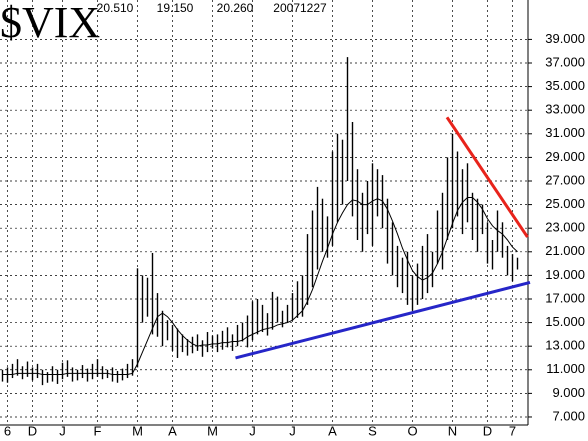 Image resolution: width=588 pixels, height=441 pixels. What do you see at coordinates (412, 430) in the screenshot?
I see `x-tick-label: O` at bounding box center [412, 430].